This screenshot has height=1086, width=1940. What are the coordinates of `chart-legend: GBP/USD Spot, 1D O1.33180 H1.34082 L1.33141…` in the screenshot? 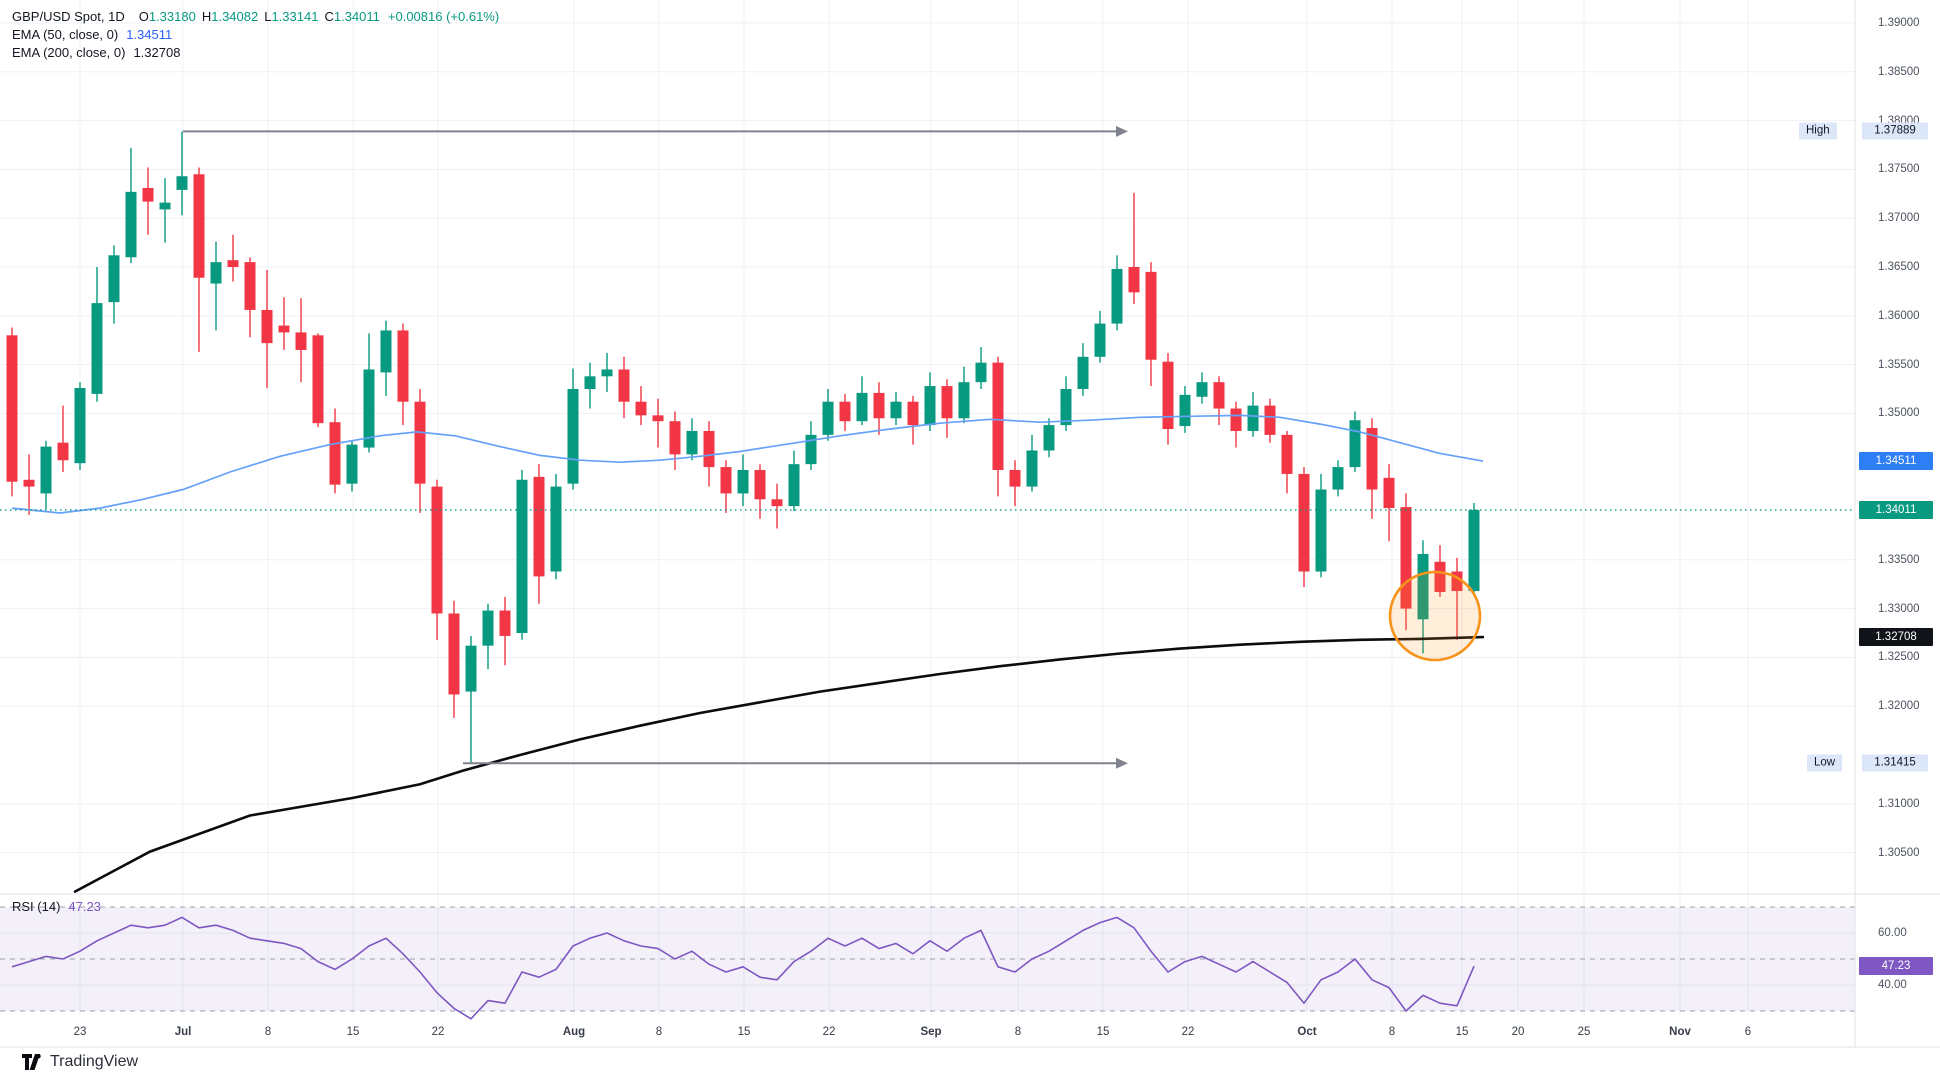 It's located at (255, 35).